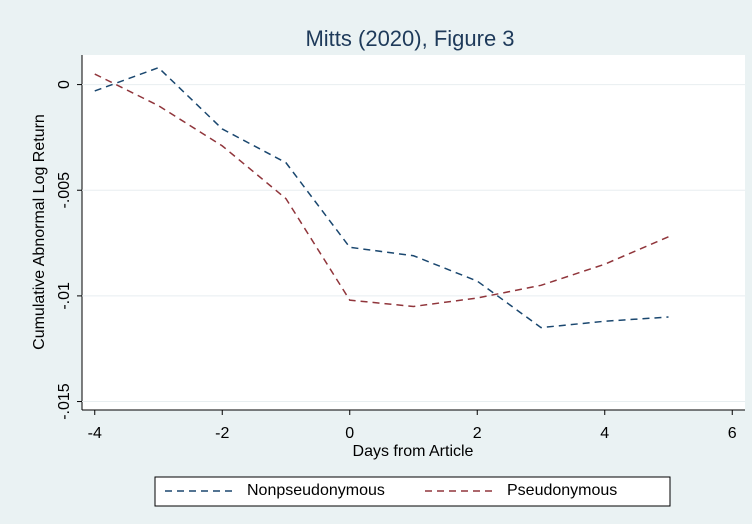 This screenshot has height=524, width=752. What do you see at coordinates (222, 433) in the screenshot?
I see `x-tick-label: -2` at bounding box center [222, 433].